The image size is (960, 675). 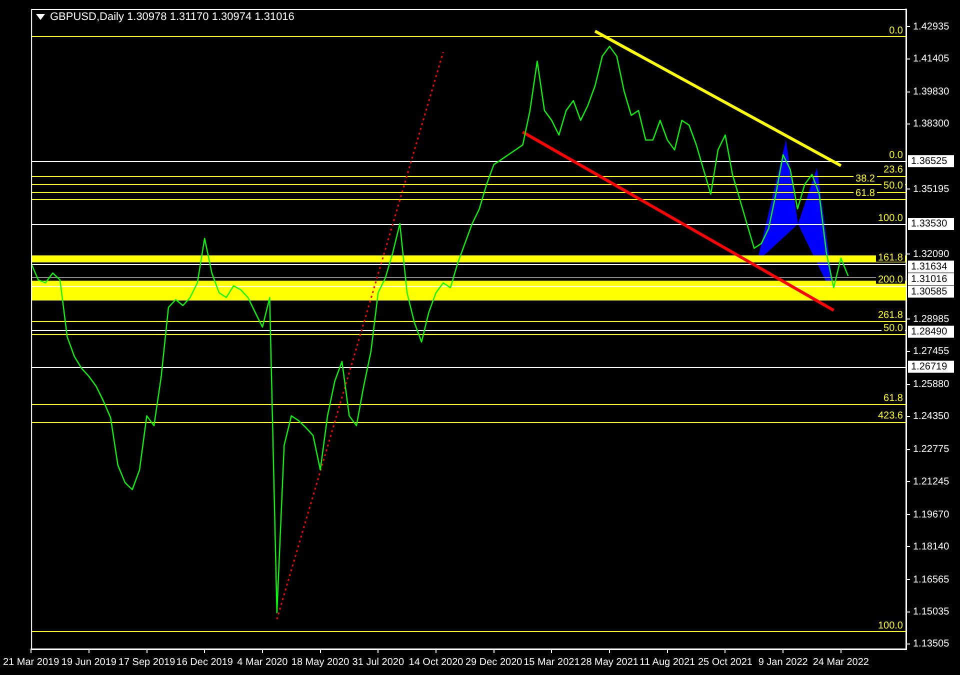 What do you see at coordinates (552, 662) in the screenshot?
I see `x-tick-label: 15 Mar 2021` at bounding box center [552, 662].